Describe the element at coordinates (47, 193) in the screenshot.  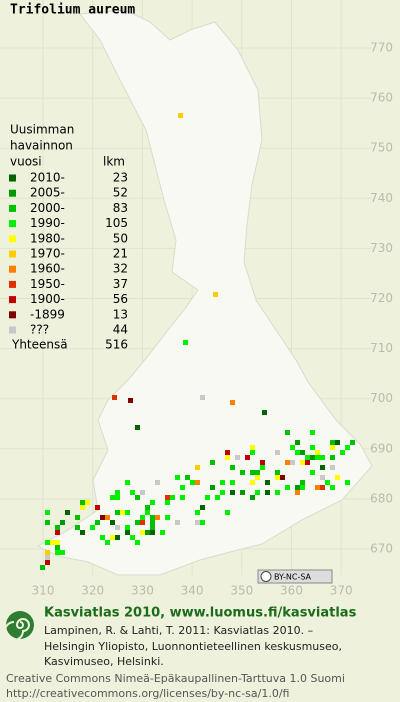
I see `legend-label: 2005-` at that location.